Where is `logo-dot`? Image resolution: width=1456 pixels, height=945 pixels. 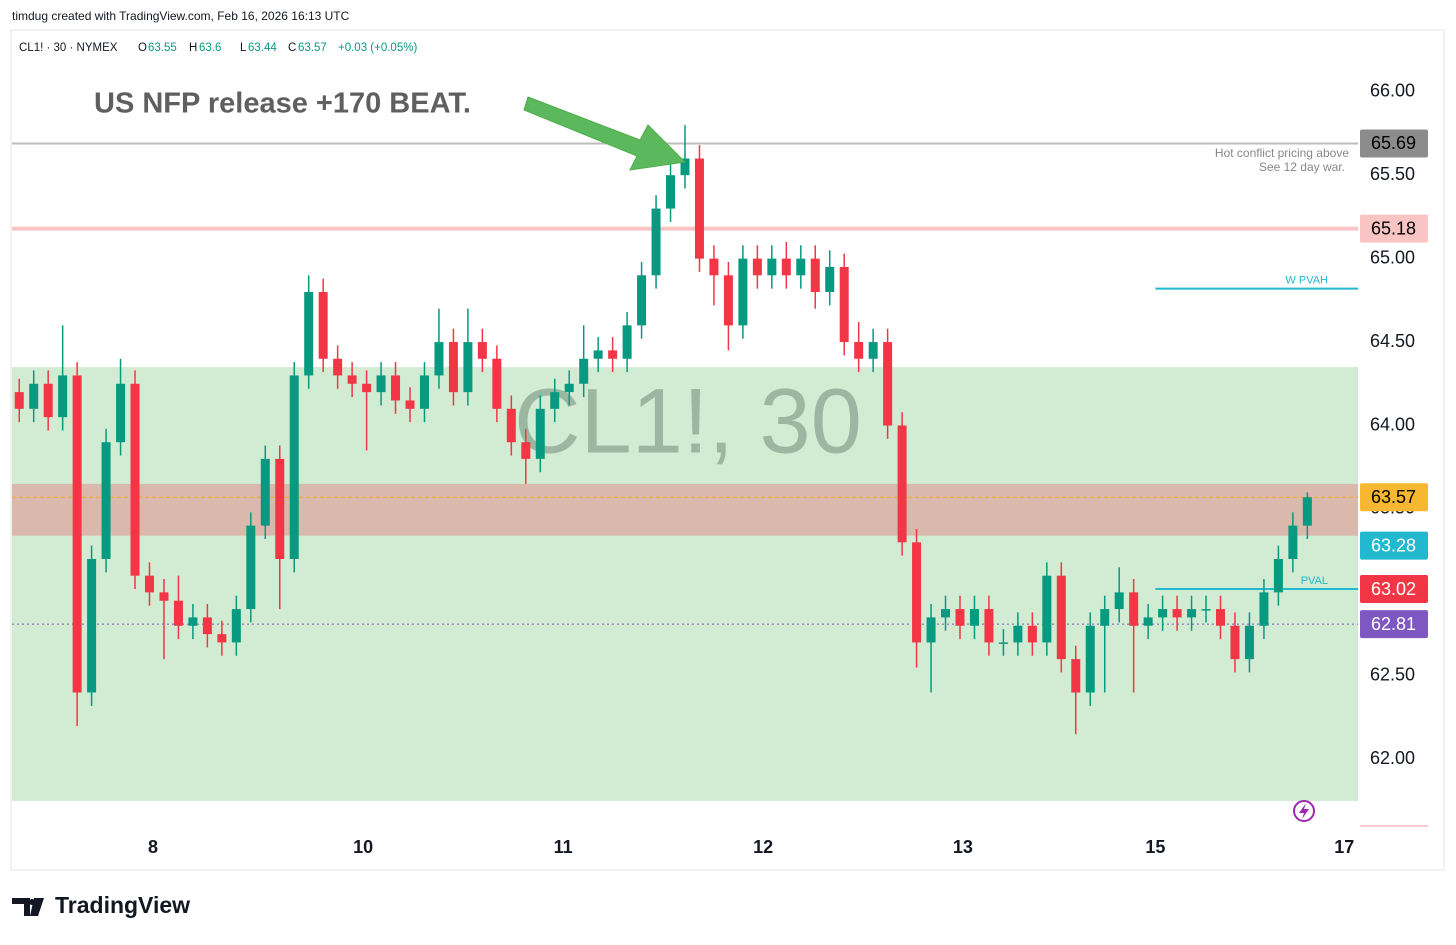
logo-dot is located at coordinates (32, 902).